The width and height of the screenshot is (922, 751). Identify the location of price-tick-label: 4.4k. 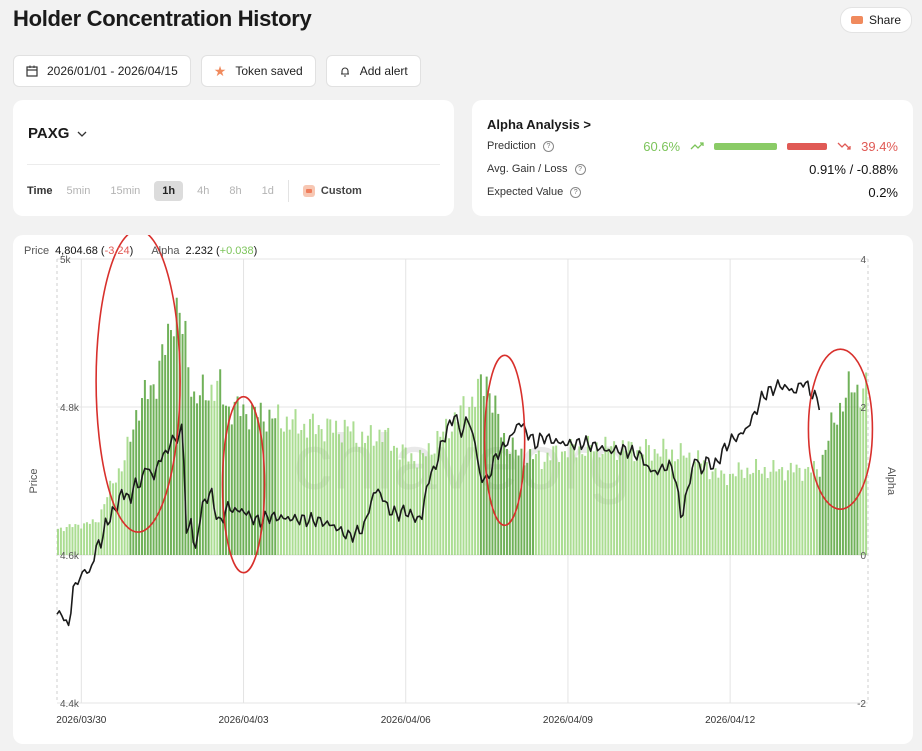
(70, 704).